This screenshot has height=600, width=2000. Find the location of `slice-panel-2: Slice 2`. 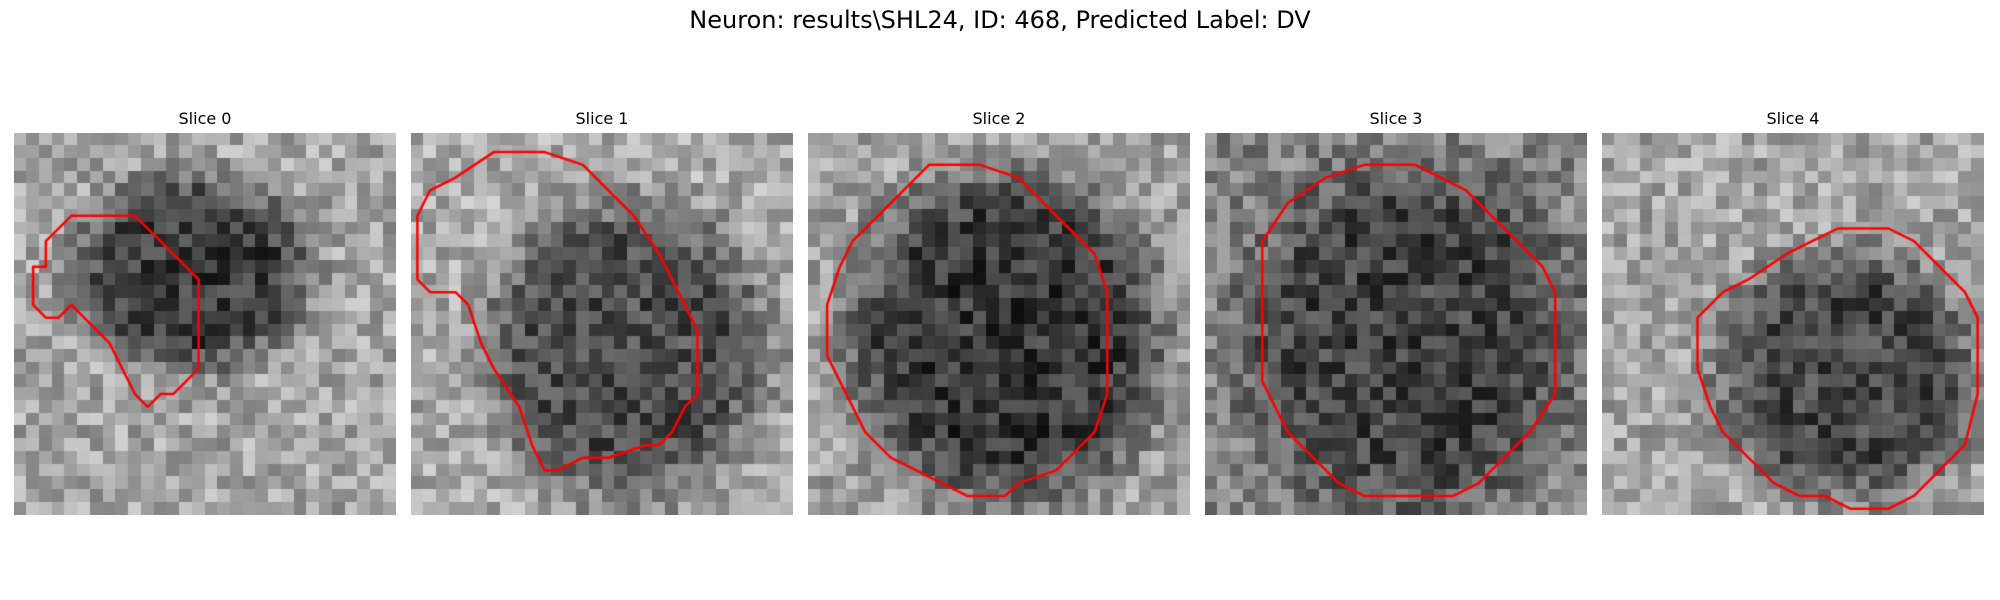

slice-panel-2: Slice 2 is located at coordinates (999, 310).